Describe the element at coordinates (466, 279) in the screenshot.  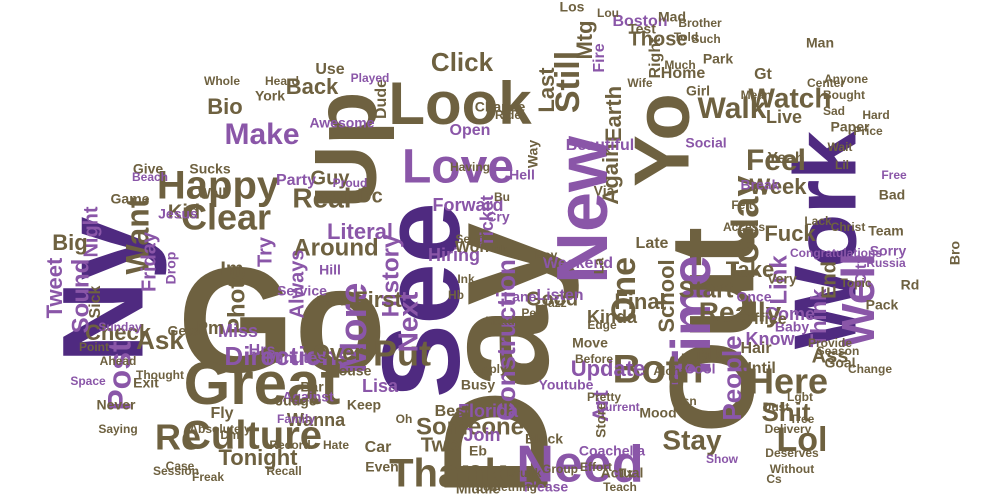
I see `cloud-word-ink: Ink` at that location.